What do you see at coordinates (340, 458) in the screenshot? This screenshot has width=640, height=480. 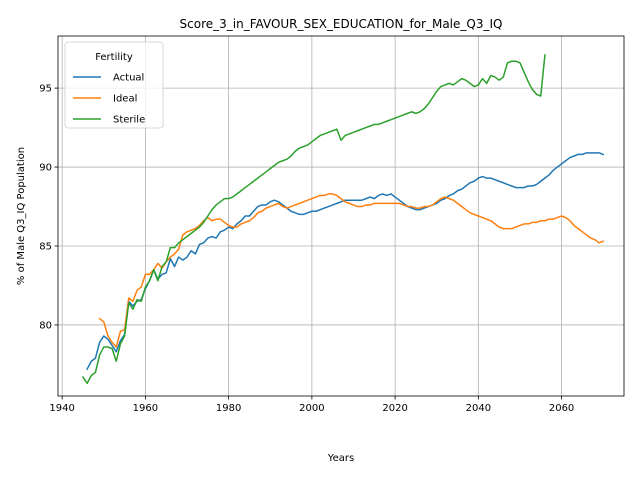 I see `x-axis-label: Years` at bounding box center [340, 458].